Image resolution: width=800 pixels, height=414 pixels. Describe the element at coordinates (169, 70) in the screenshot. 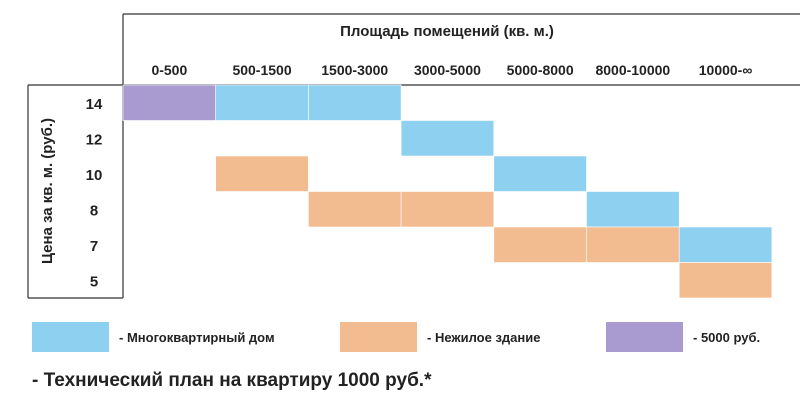

I see `column-label: 0-500` at that location.